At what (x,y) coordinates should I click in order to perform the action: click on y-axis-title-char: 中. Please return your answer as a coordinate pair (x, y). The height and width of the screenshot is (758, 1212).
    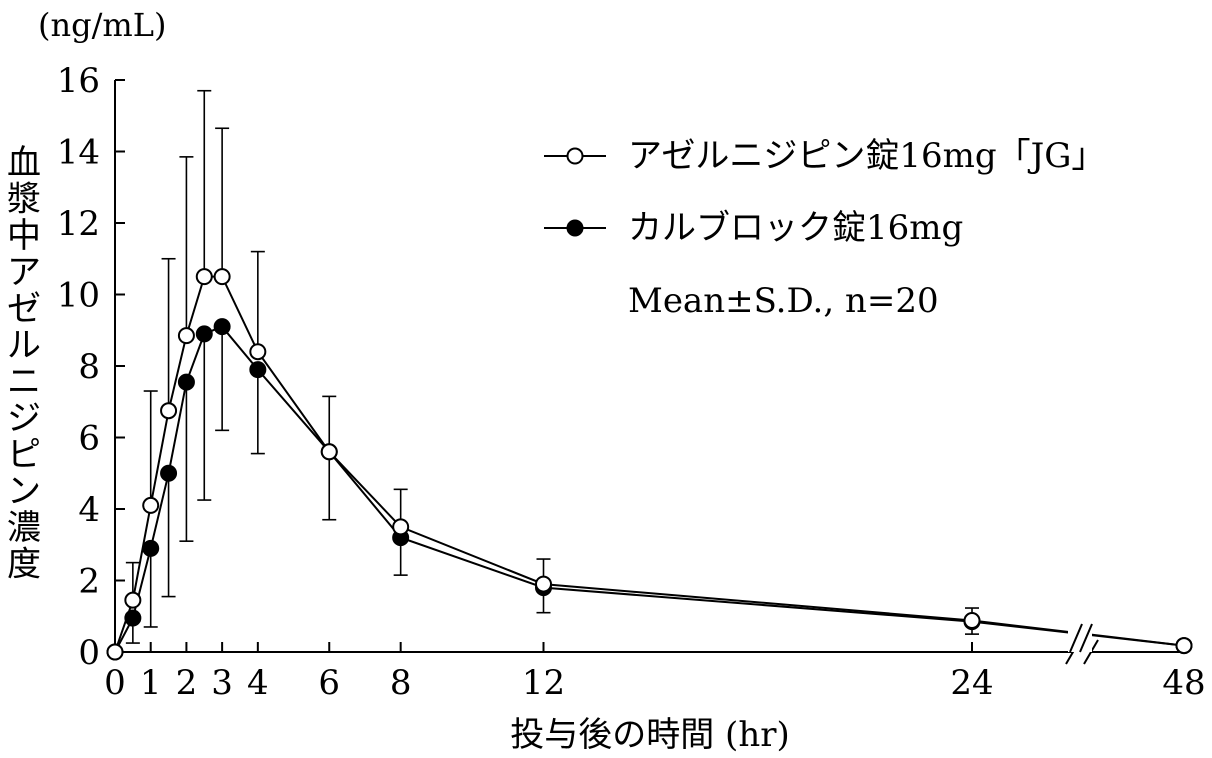
    Looking at the image, I should click on (24, 236).